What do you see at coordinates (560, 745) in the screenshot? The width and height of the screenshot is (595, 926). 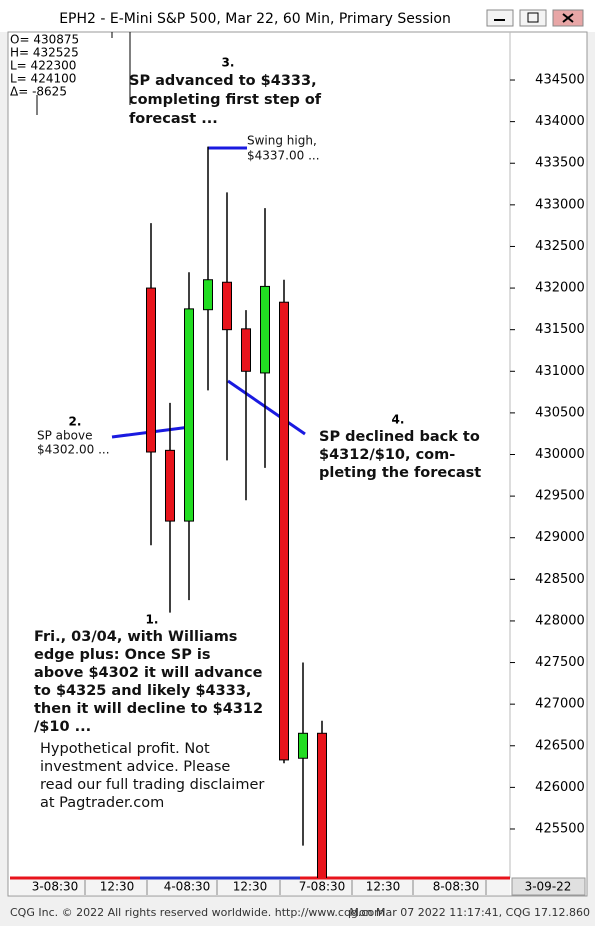 I see `y-tick-label: 426500` at bounding box center [560, 745].